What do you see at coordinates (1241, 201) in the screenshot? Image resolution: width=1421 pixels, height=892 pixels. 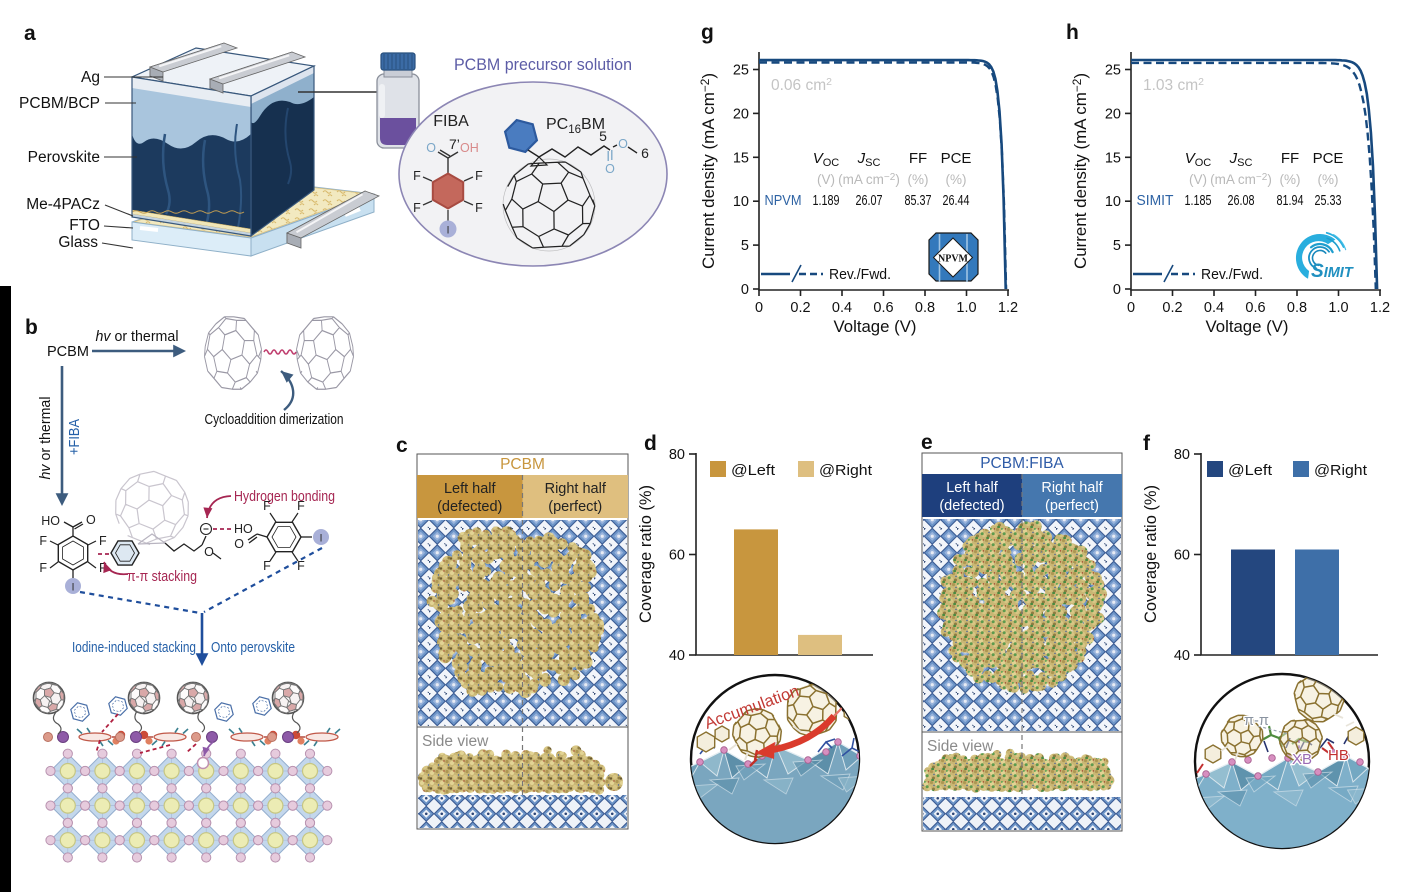 I see `svg-text: 26.08` at bounding box center [1241, 201].